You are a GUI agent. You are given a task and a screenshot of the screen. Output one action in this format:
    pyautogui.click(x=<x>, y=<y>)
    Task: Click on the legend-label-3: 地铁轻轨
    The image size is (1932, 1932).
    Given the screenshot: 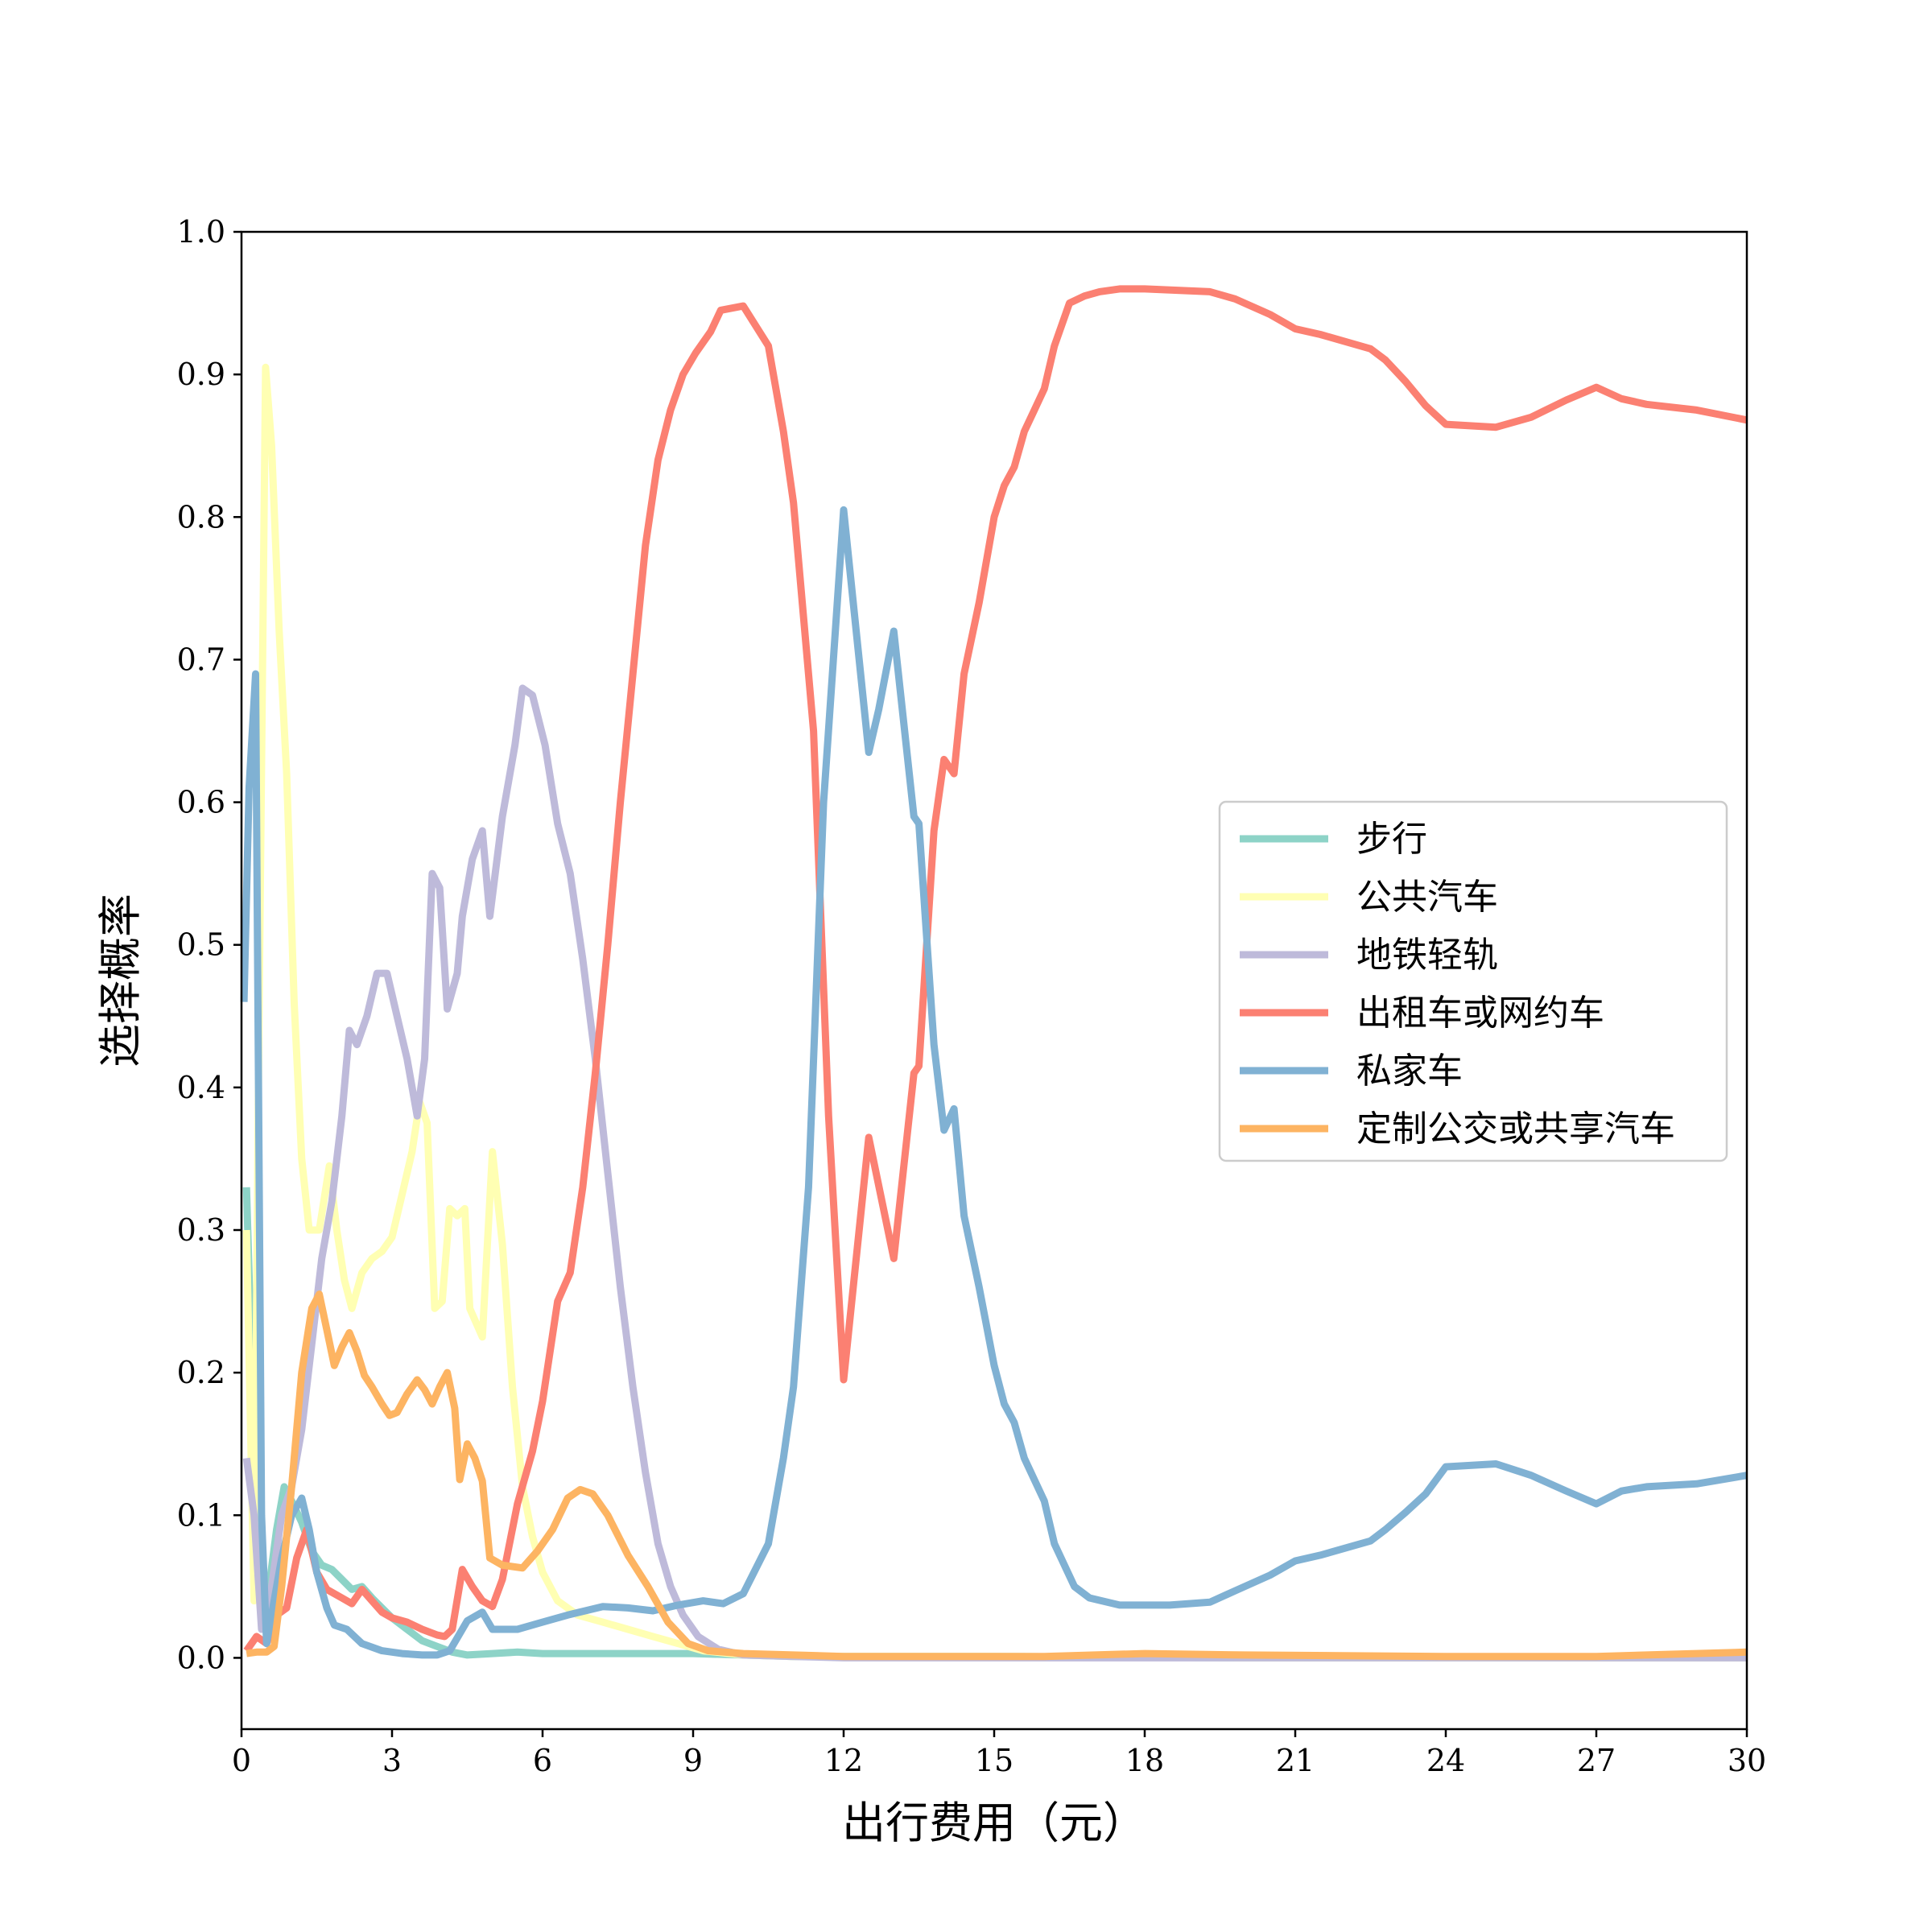 What is the action you would take?
    pyautogui.click(x=1427, y=955)
    